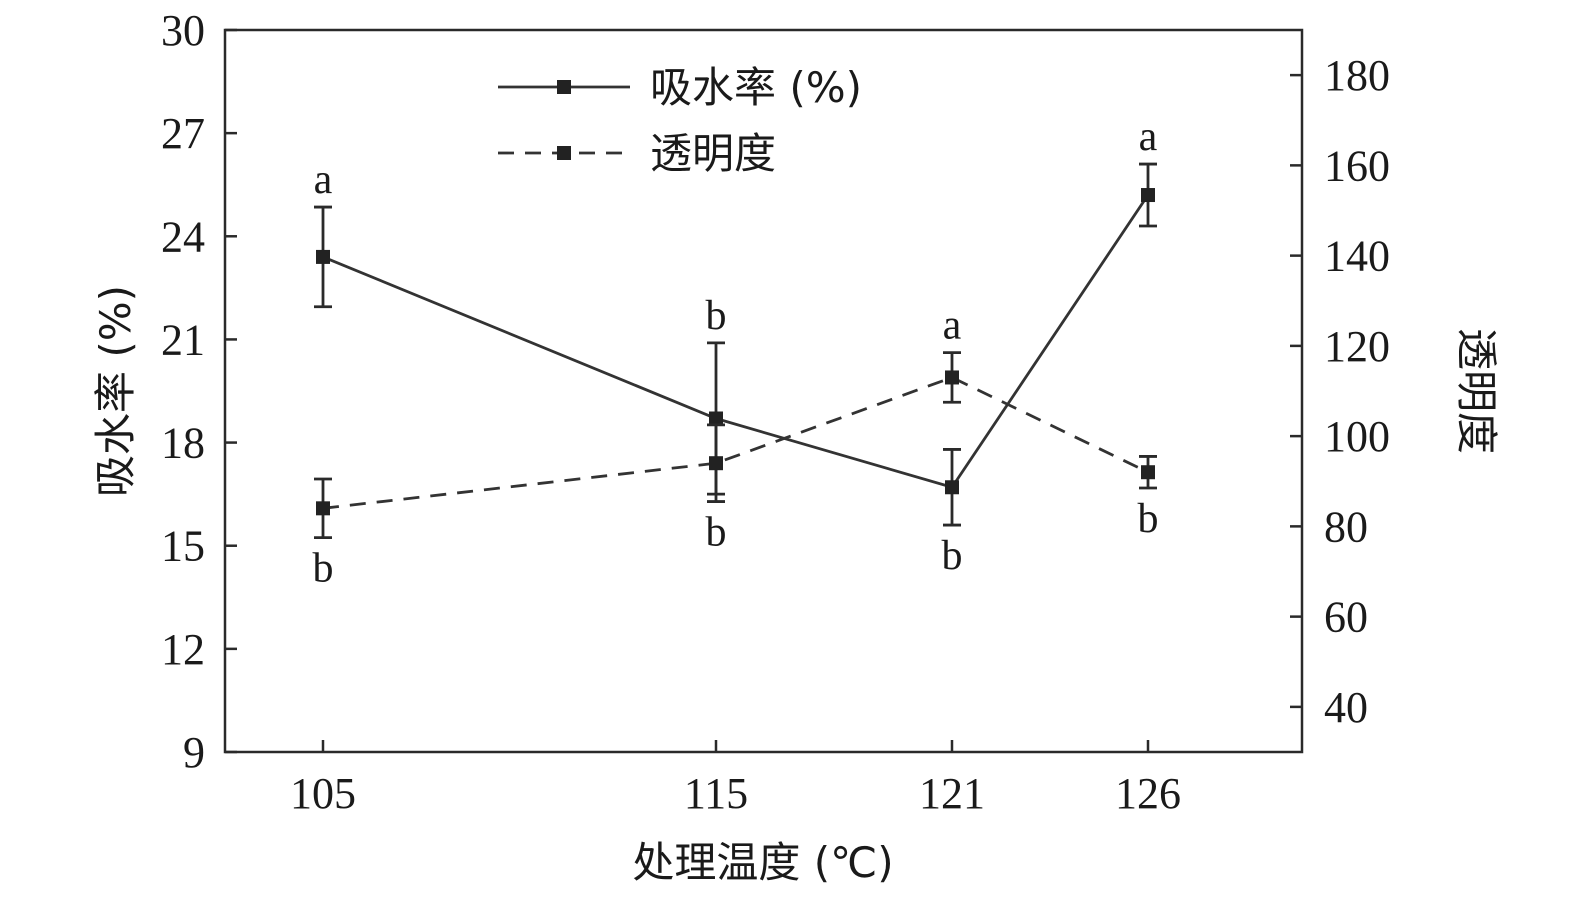 Image resolution: width=1575 pixels, height=902 pixels. Describe the element at coordinates (1148, 793) in the screenshot. I see `x-tick-label: 126` at that location.